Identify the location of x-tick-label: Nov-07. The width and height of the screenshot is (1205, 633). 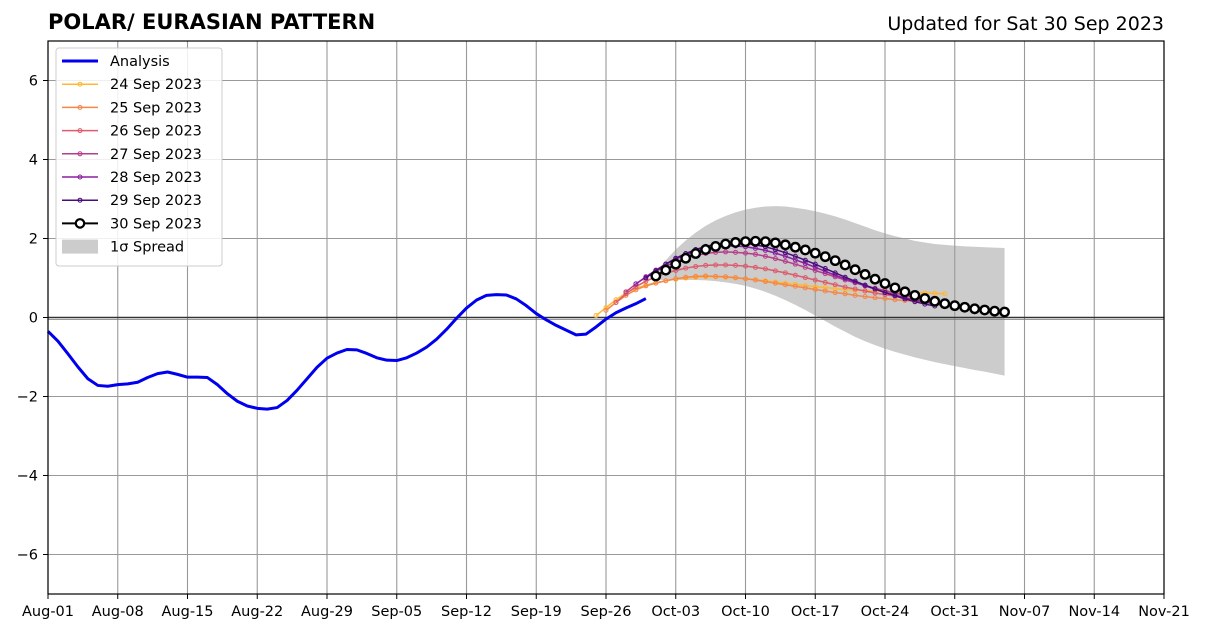
(1025, 612).